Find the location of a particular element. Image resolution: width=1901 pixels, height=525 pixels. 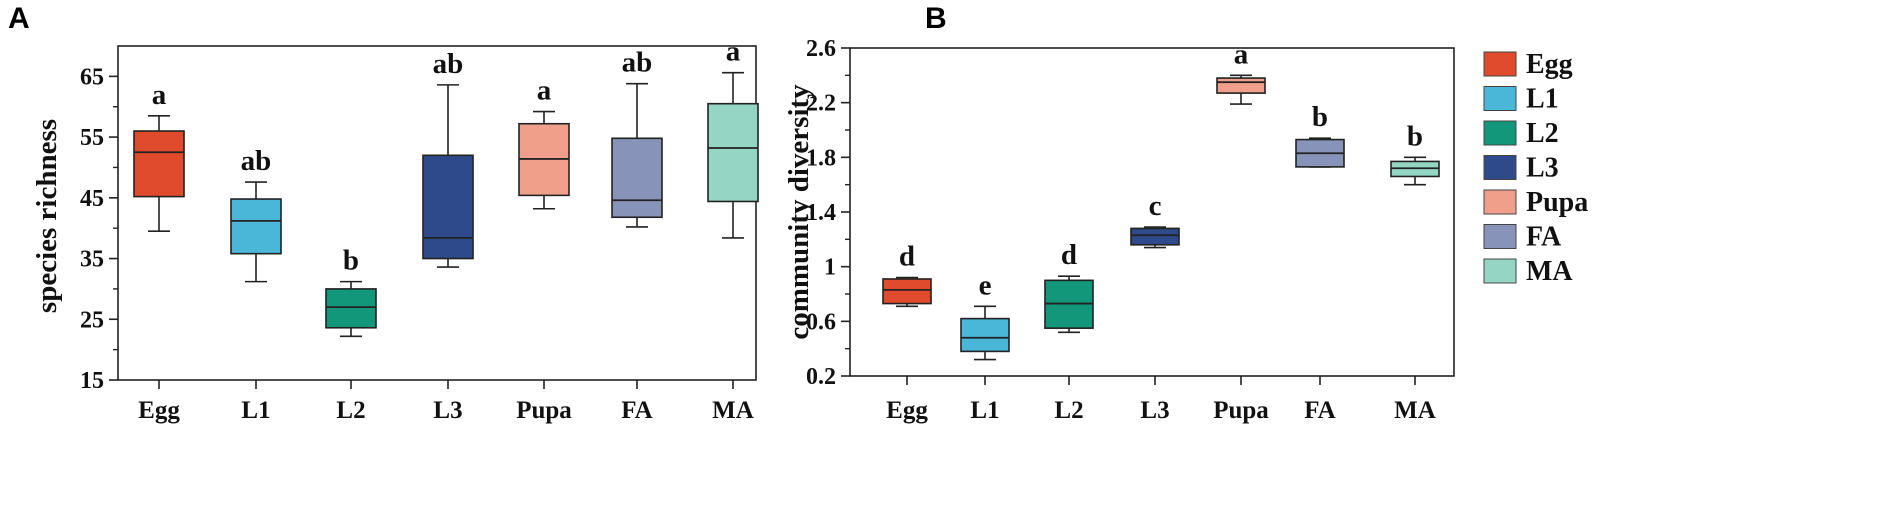

legend-label: L2 is located at coordinates (1542, 133).